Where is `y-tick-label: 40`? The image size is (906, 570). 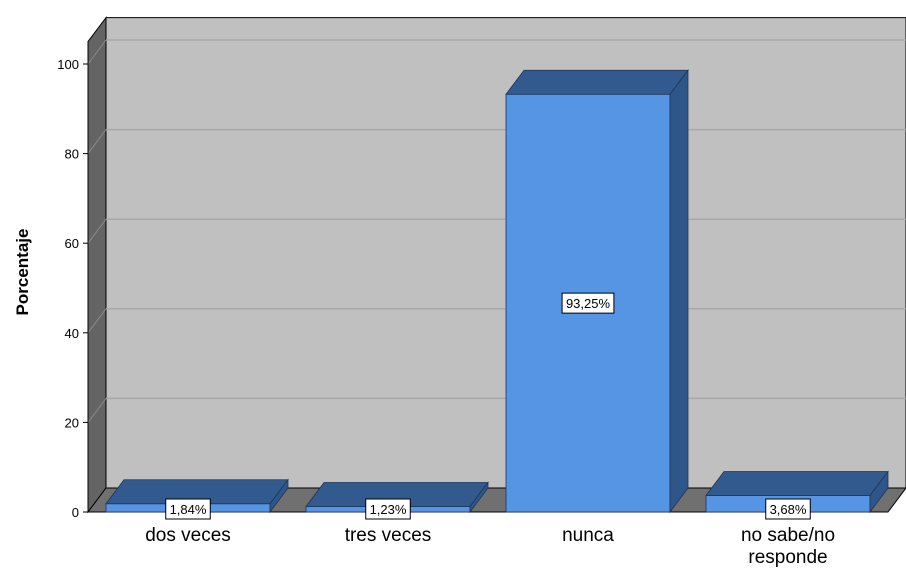 y-tick-label: 40 is located at coordinates (72, 333).